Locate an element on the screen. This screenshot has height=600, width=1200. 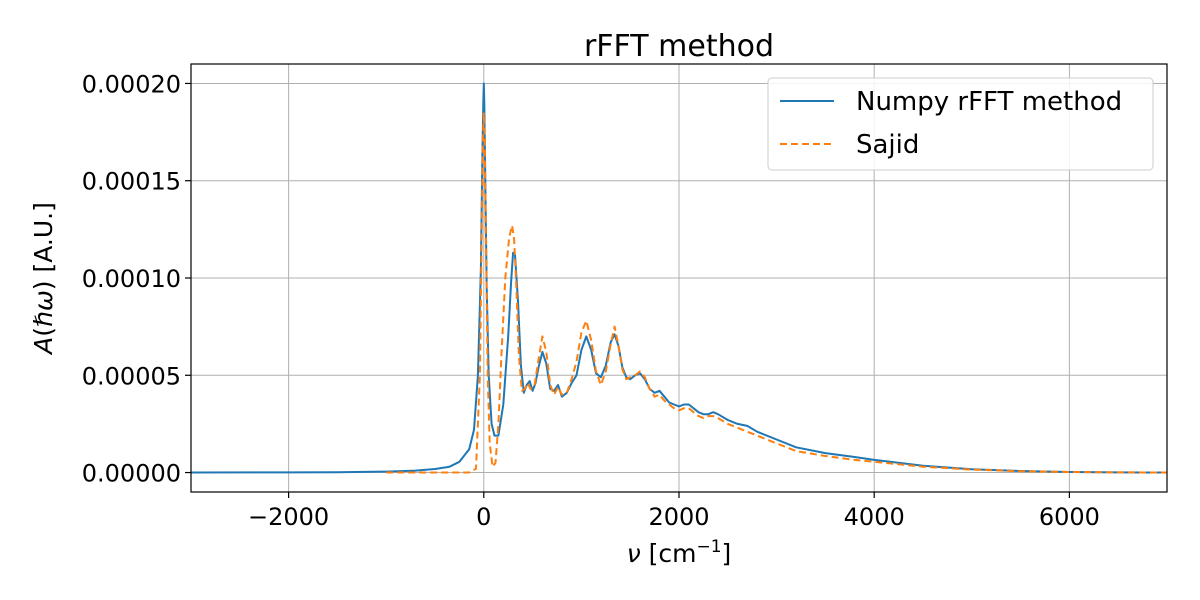
y-axis: 0.00000 0.00005 0.00010 0.00015 0.00020 is located at coordinates (136, 279).